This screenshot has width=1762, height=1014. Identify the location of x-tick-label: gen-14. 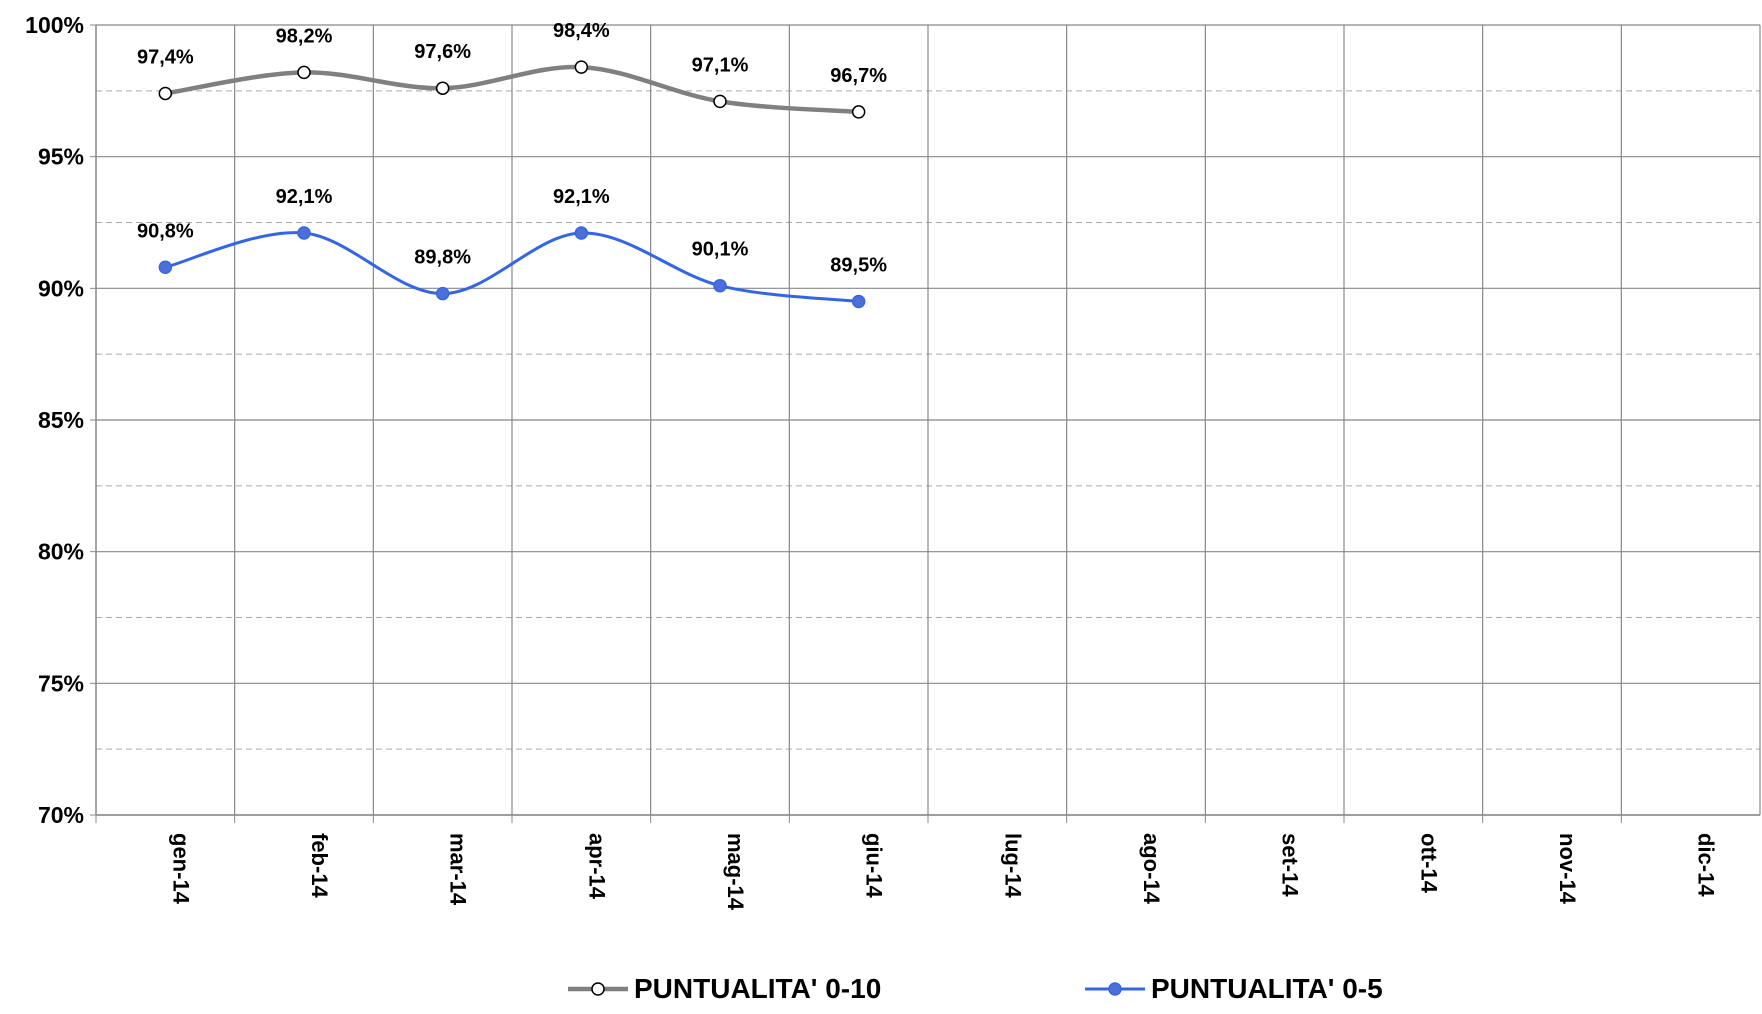
(180, 869).